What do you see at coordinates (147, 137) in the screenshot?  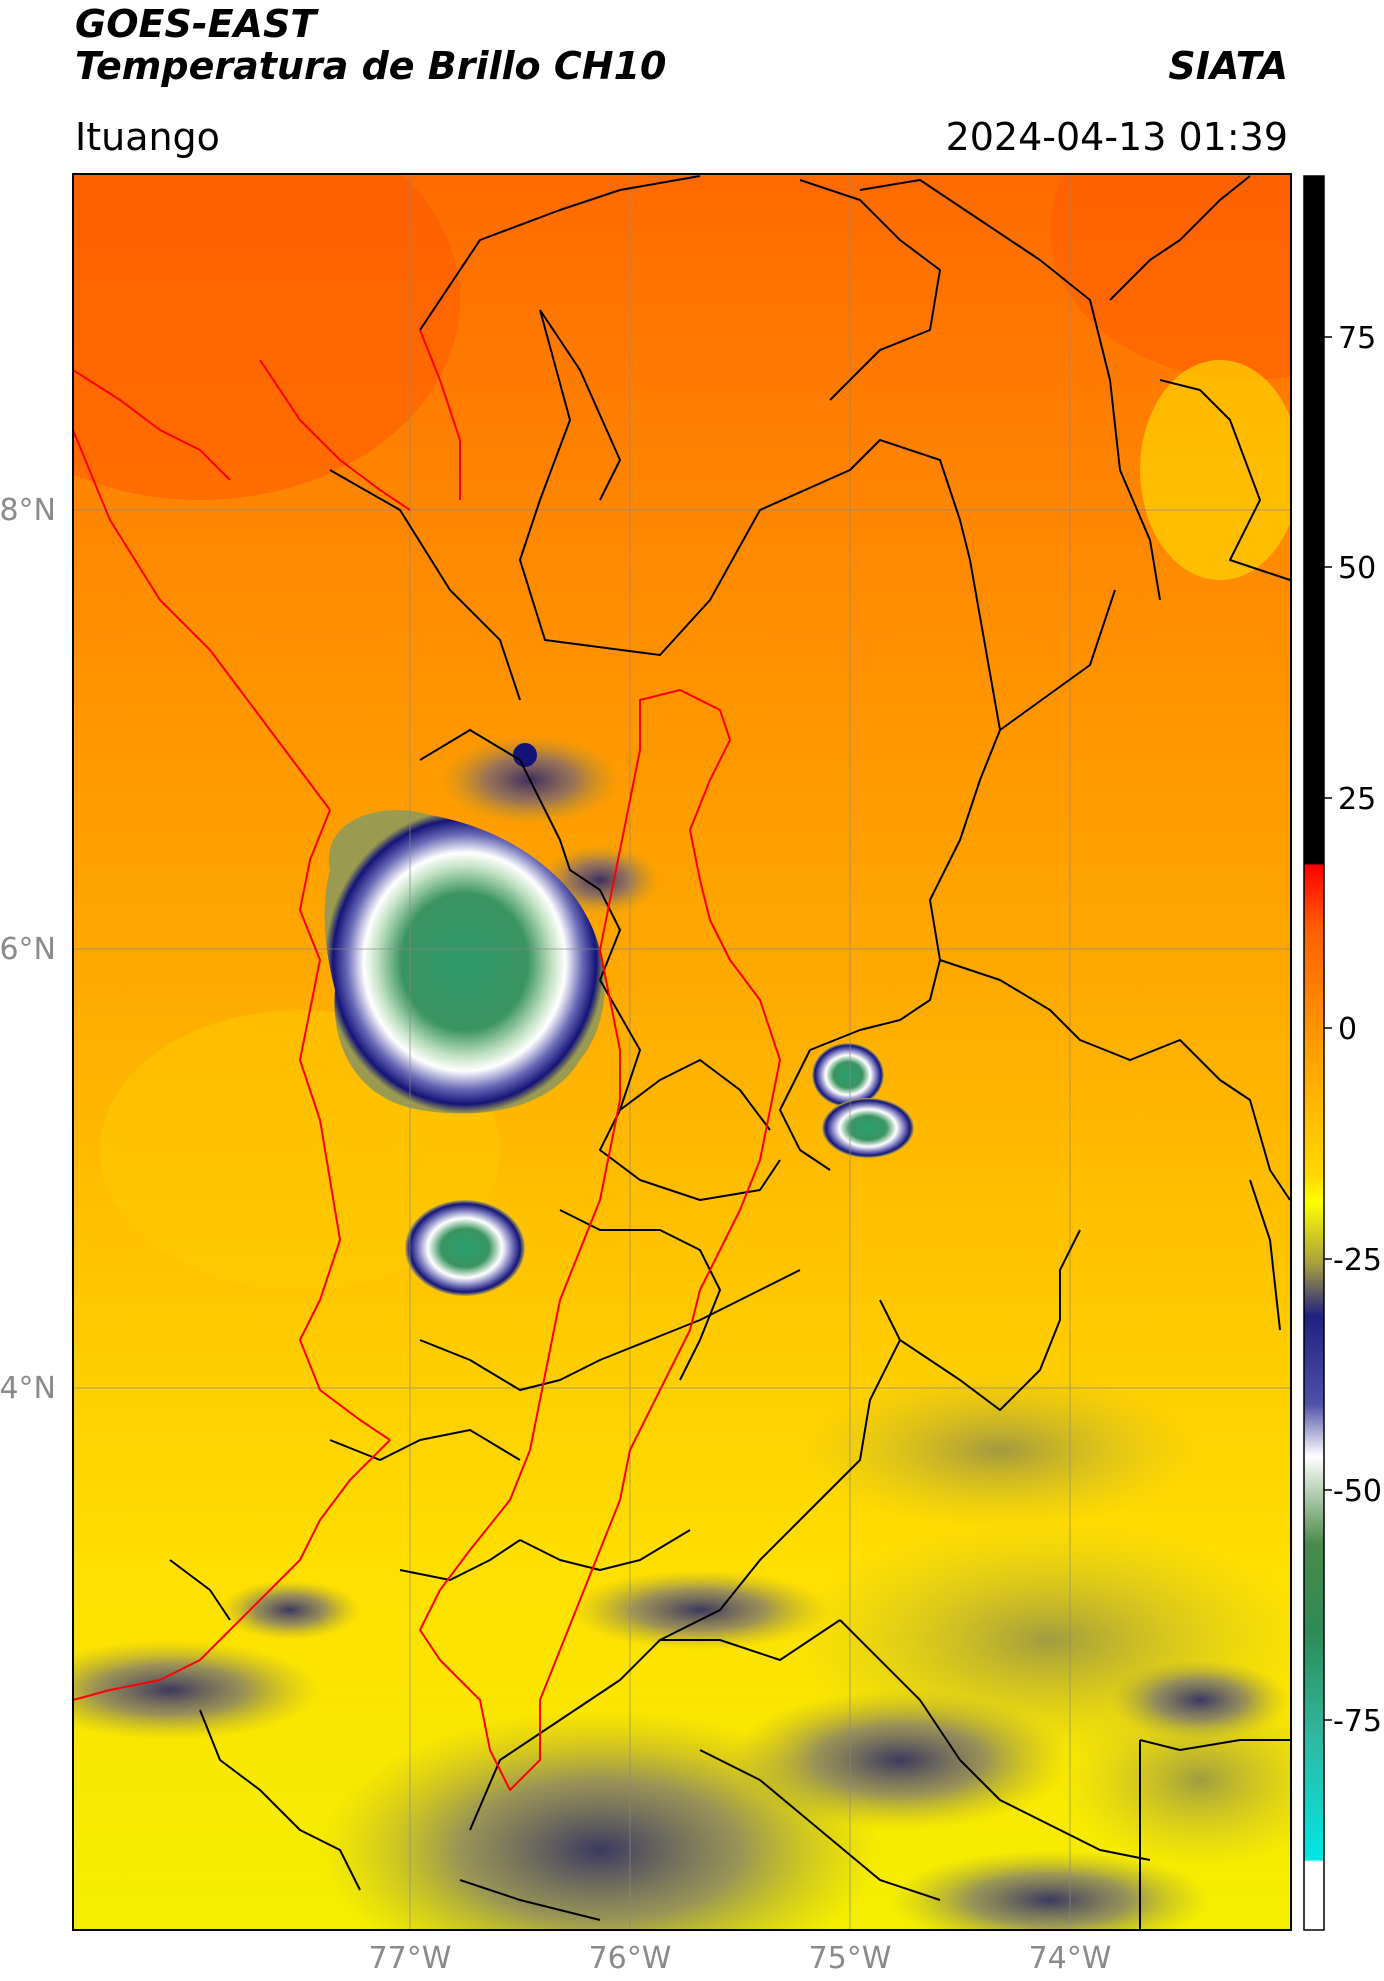 I see `region-label: Ituango` at bounding box center [147, 137].